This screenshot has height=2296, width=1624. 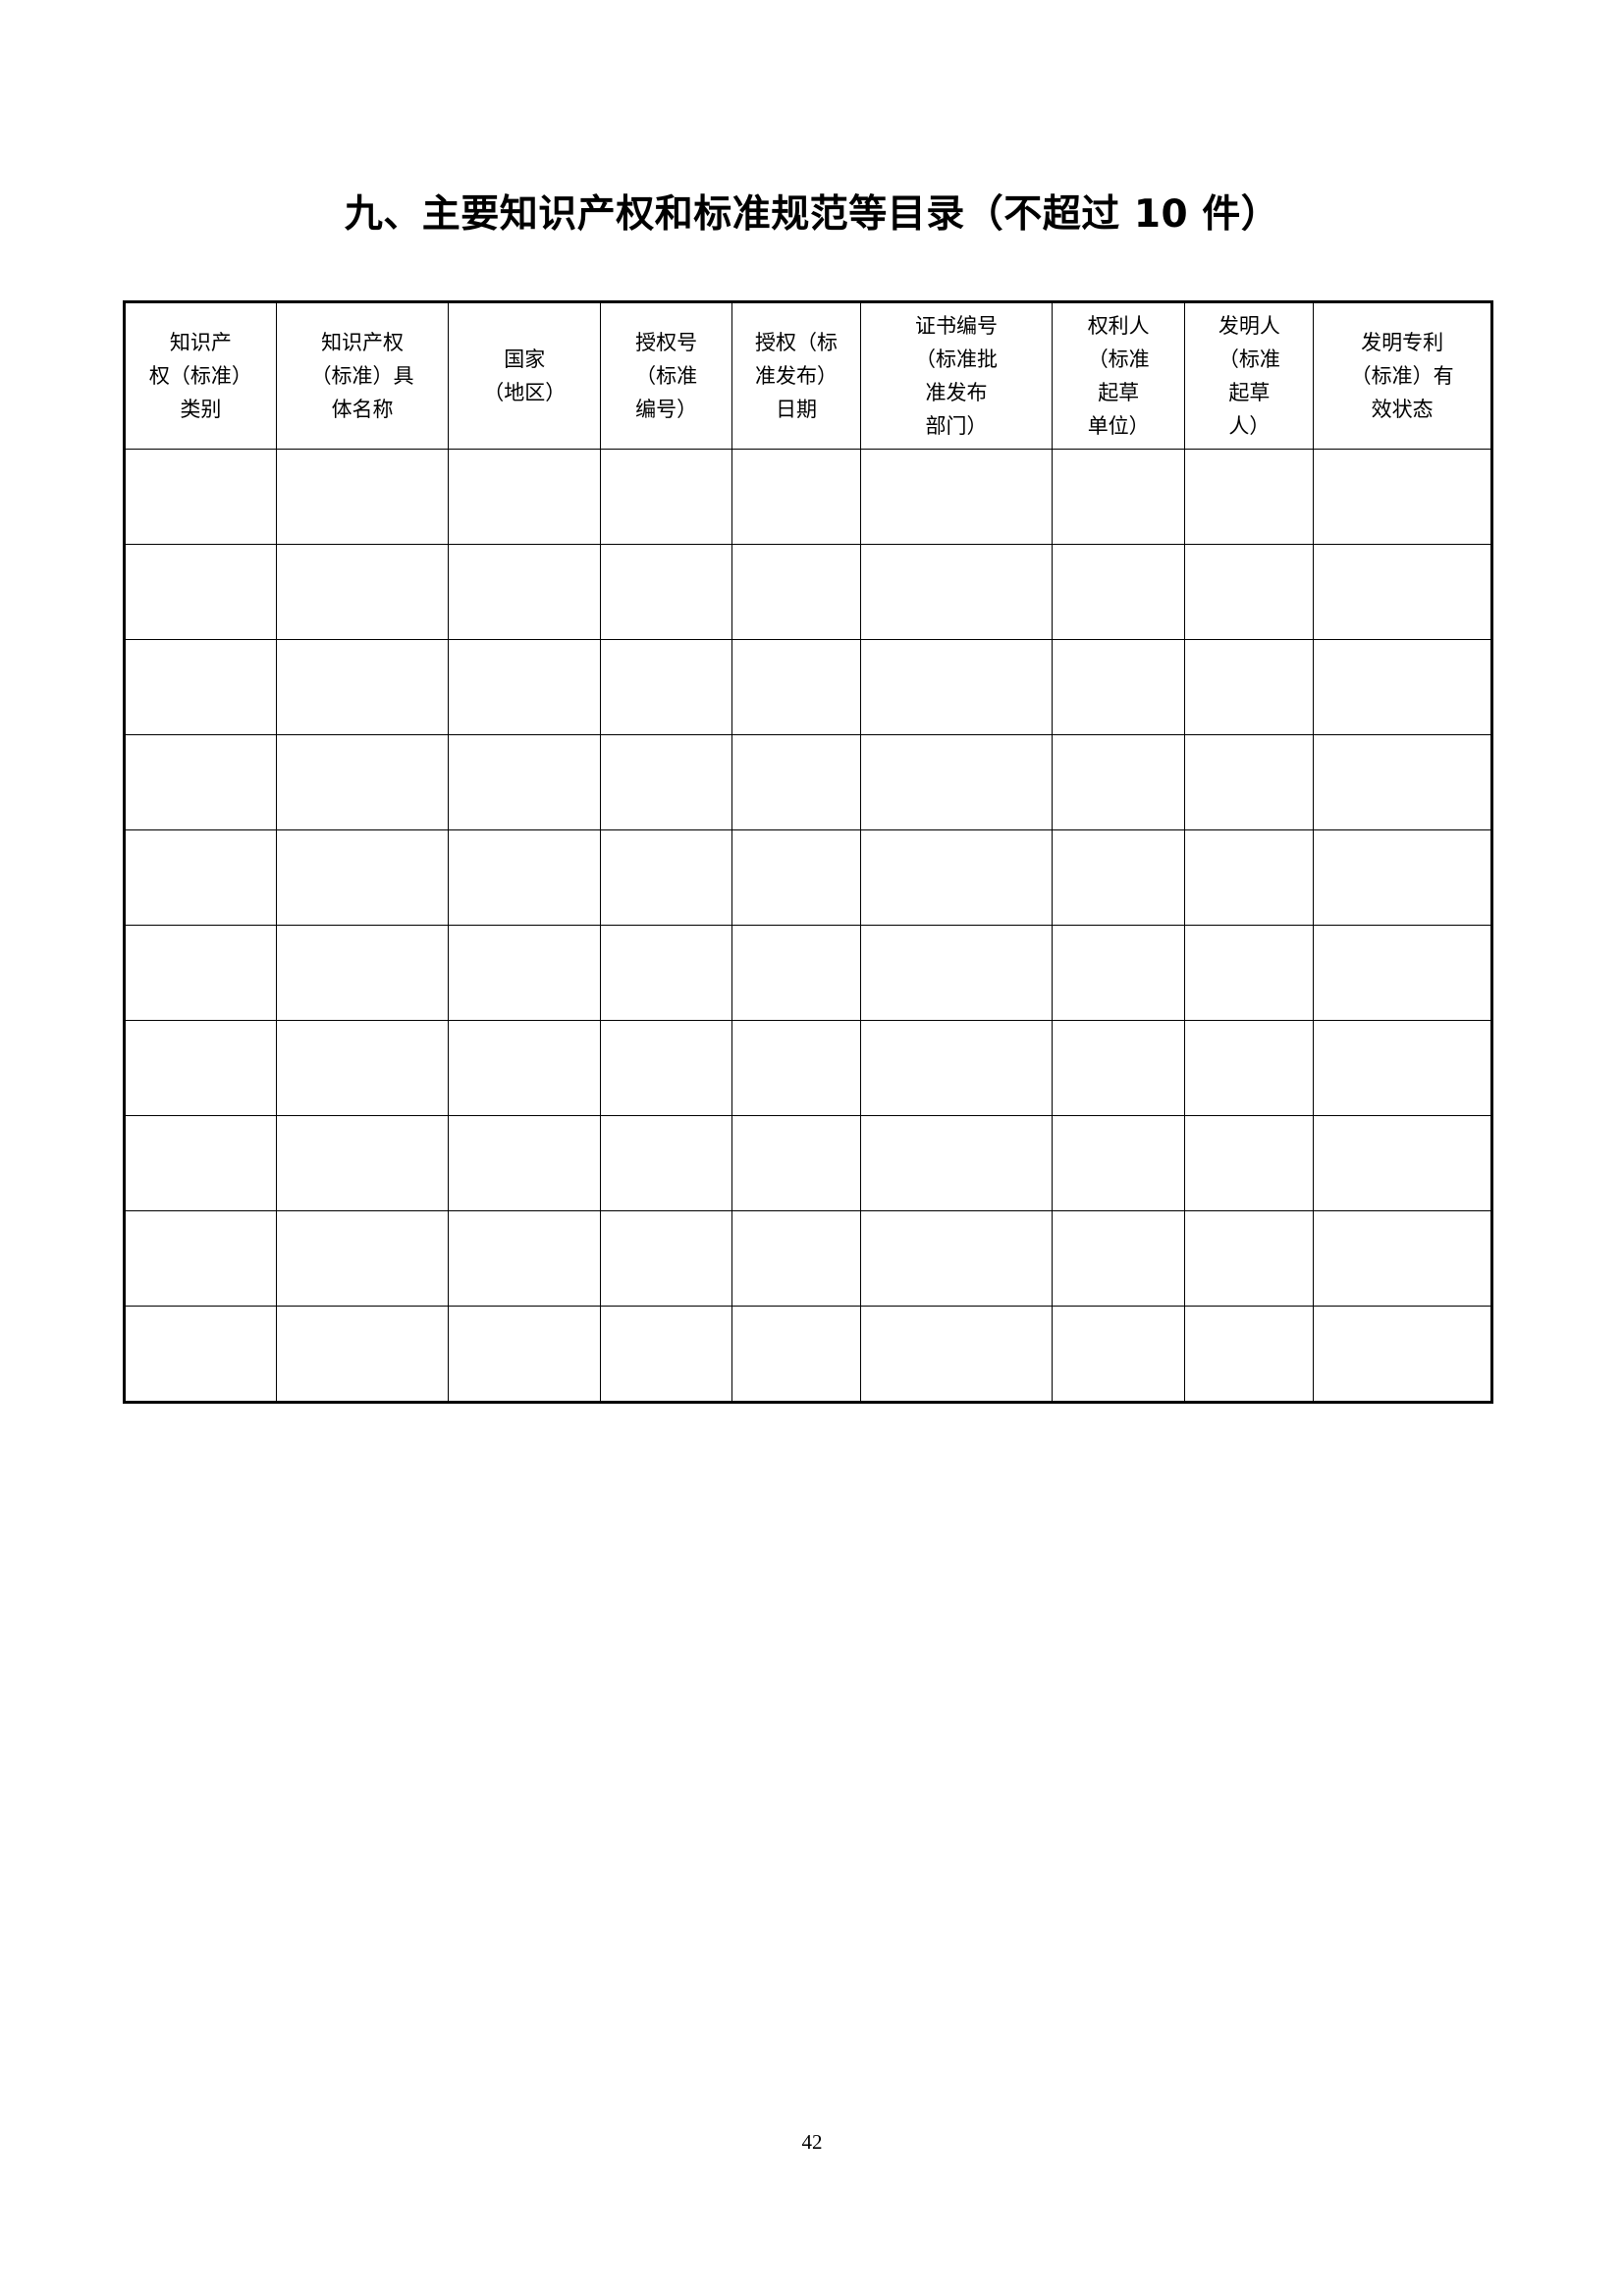 I want to click on page-title: 九、主要知识产权和标准规范等目录（不超过 10 件）, so click(x=812, y=215).